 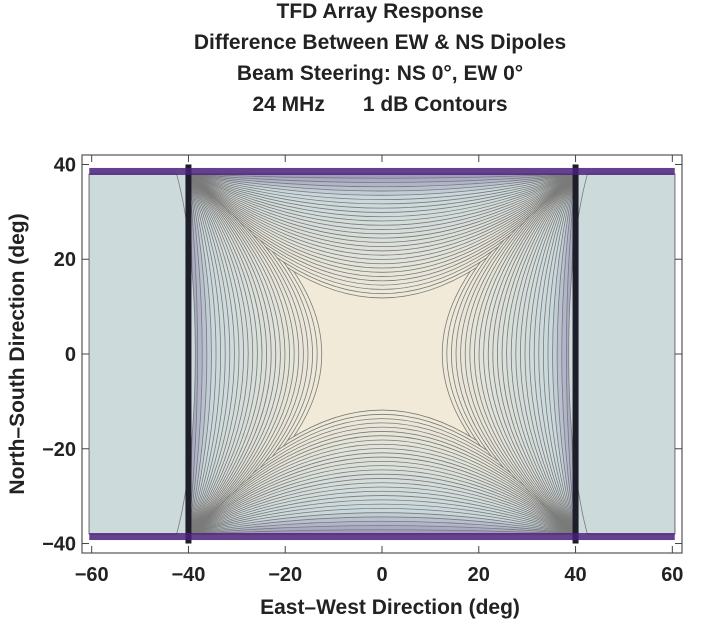 I want to click on x-tick-label: 0, so click(x=381, y=575).